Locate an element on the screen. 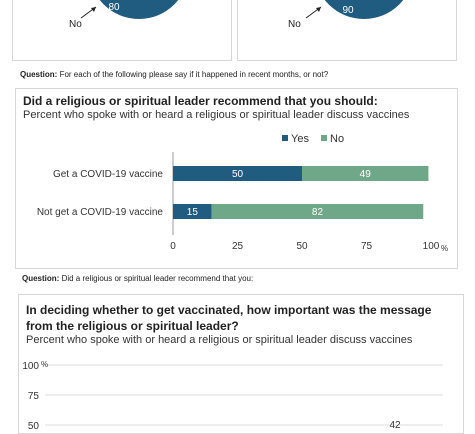  bar-value-label: 15 is located at coordinates (193, 212).